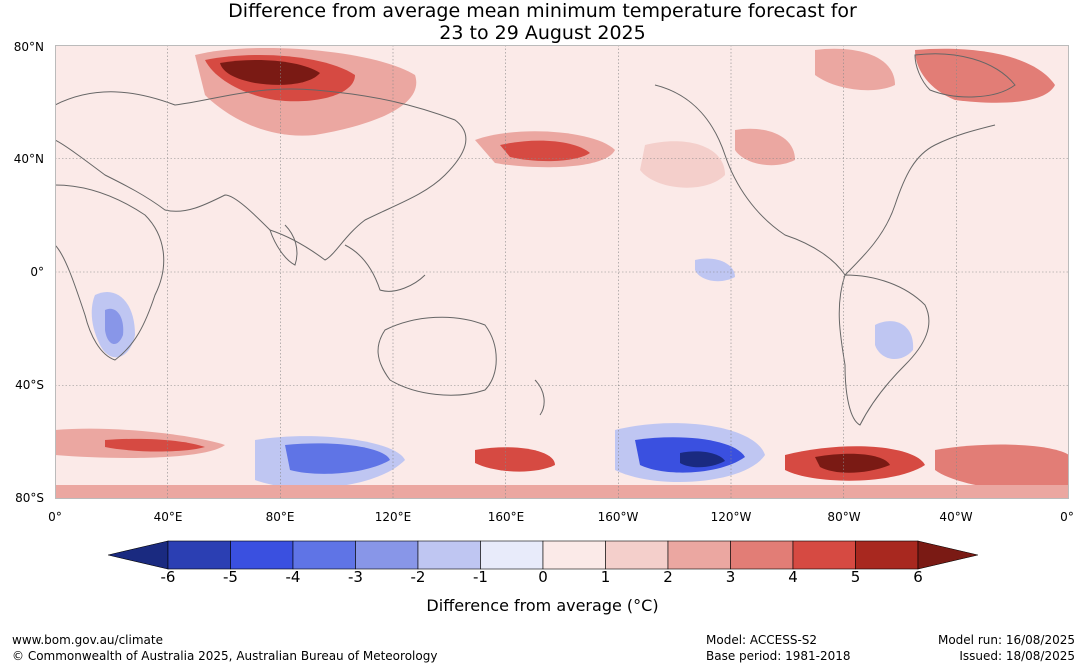  I want to click on model-name: Model: ACCESS-S2, so click(762, 640).